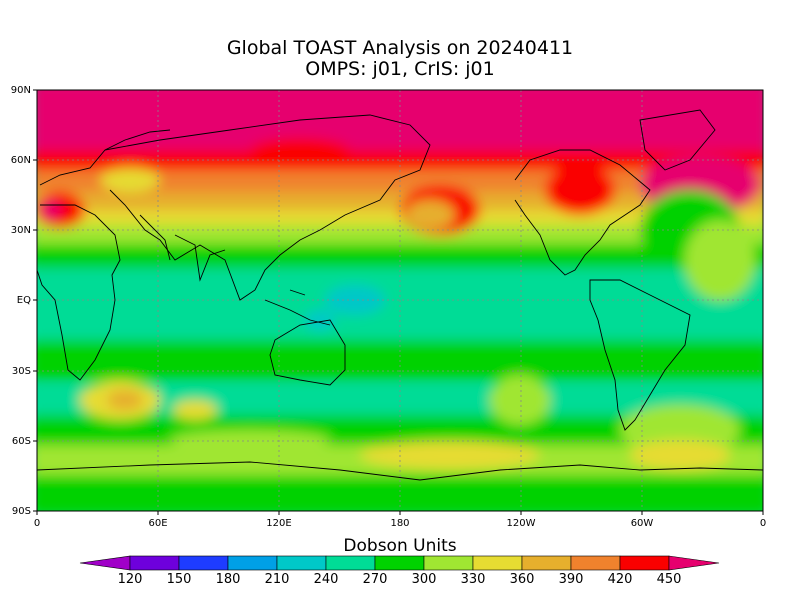 This screenshot has width=800, height=600. I want to click on map-title: Global TOAST Analysis on 20240411, so click(400, 48).